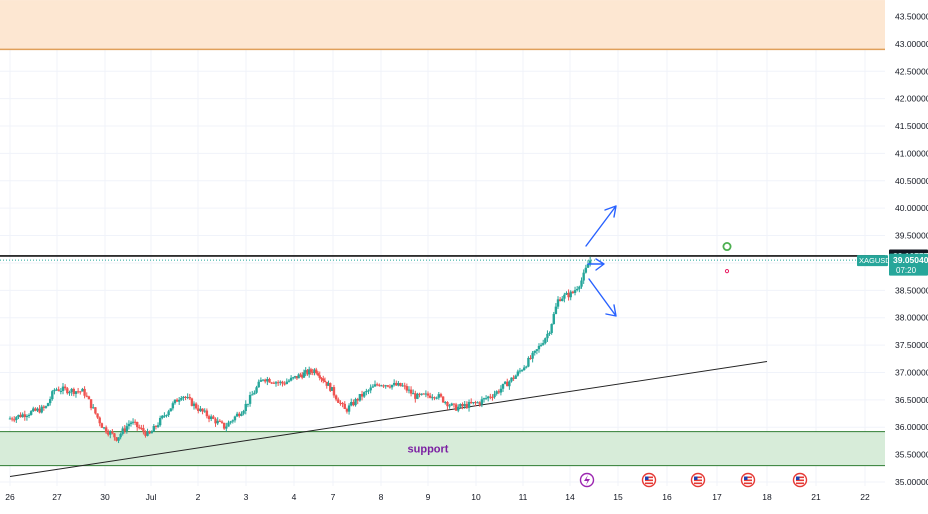 This screenshot has width=928, height=514. Describe the element at coordinates (442, 448) in the screenshot. I see `support-zone` at that location.